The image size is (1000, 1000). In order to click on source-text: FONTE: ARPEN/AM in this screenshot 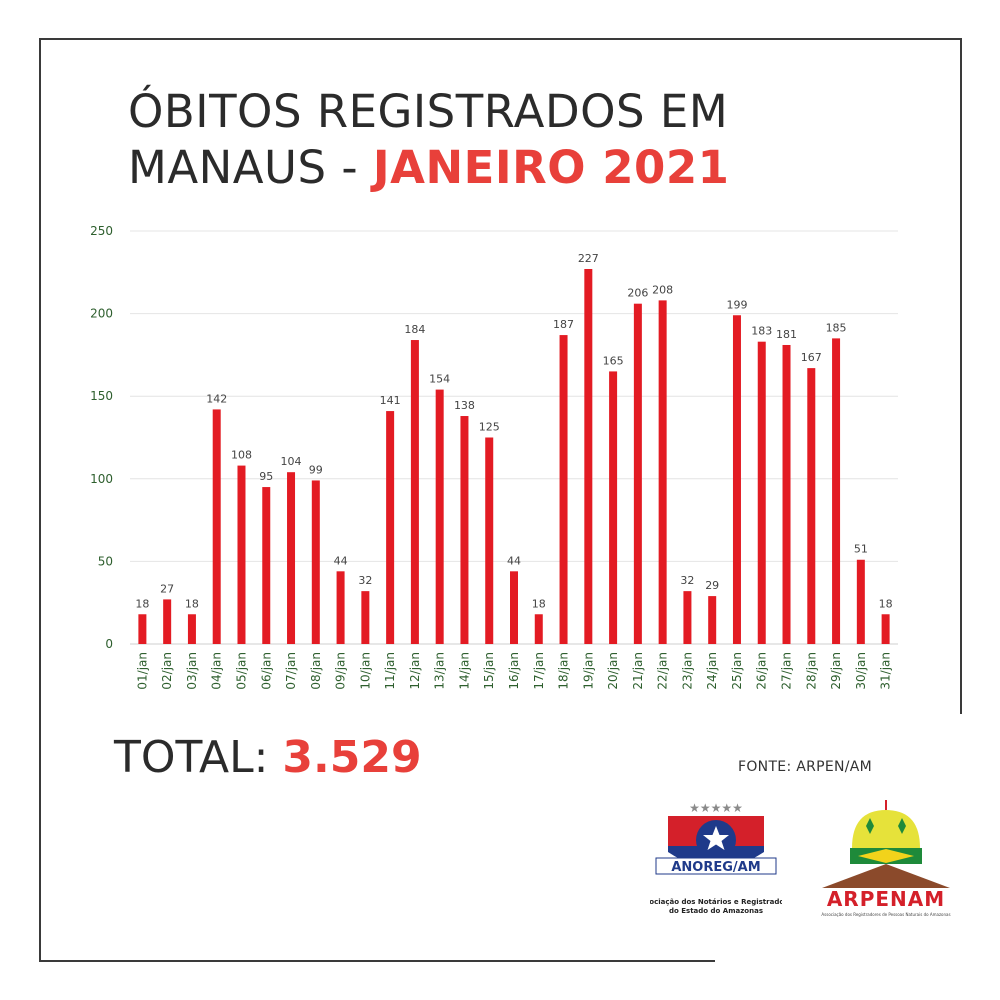, I will do `click(805, 767)`.